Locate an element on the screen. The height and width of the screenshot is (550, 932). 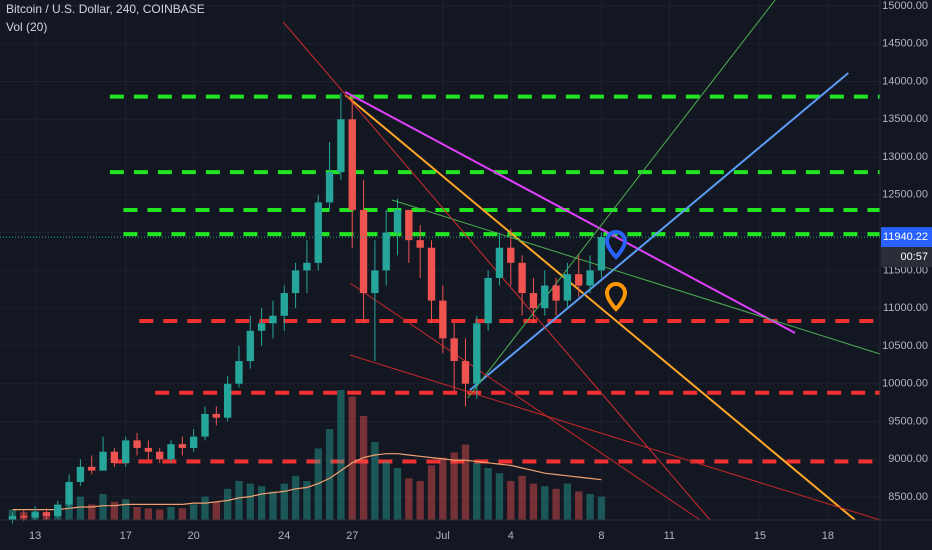
y-tick-label: 14000.00 is located at coordinates (905, 81).